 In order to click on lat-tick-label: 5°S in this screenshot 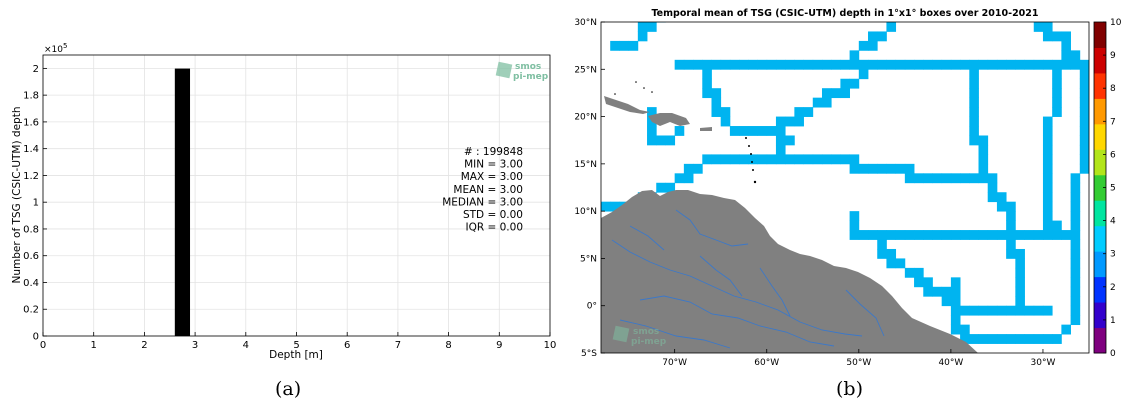, I will do `click(589, 354)`.